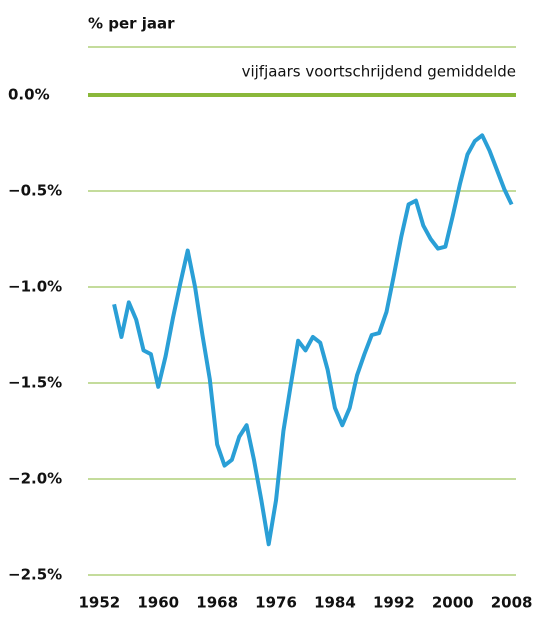 The image size is (538, 618). Describe the element at coordinates (35, 479) in the screenshot. I see `y-tick-label: −2.0%` at that location.